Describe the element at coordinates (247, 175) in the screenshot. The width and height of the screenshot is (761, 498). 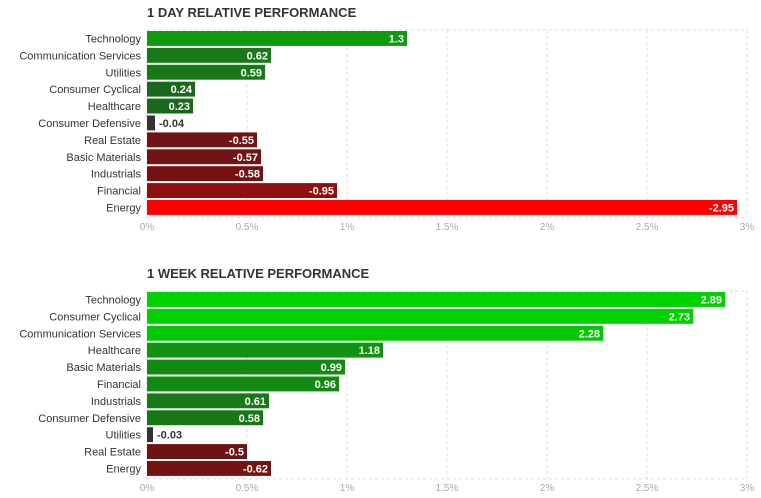
I see `value-label: -0.58` at that location.